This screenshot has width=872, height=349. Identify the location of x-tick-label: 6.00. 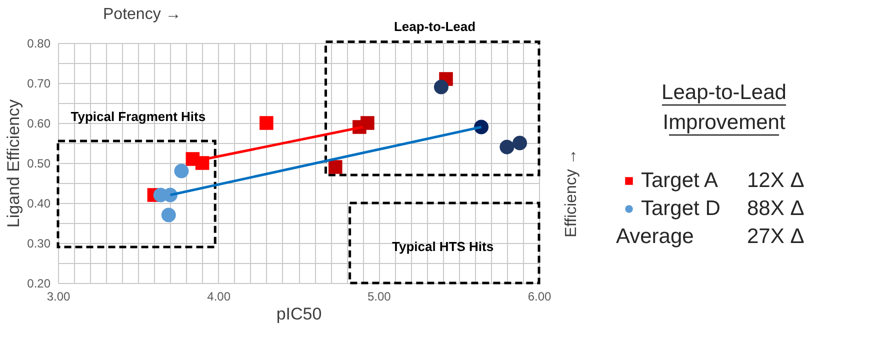
(540, 297).